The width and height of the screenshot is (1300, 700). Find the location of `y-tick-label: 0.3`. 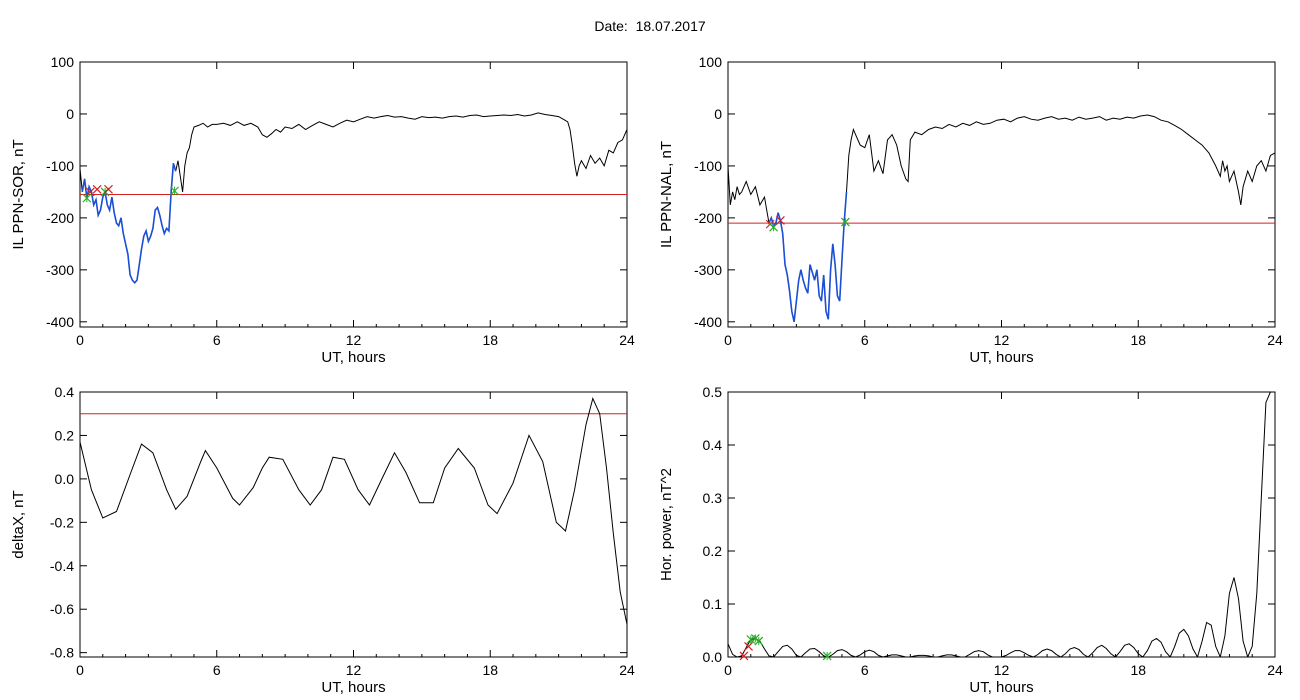

y-tick-label: 0.3 is located at coordinates (713, 498).